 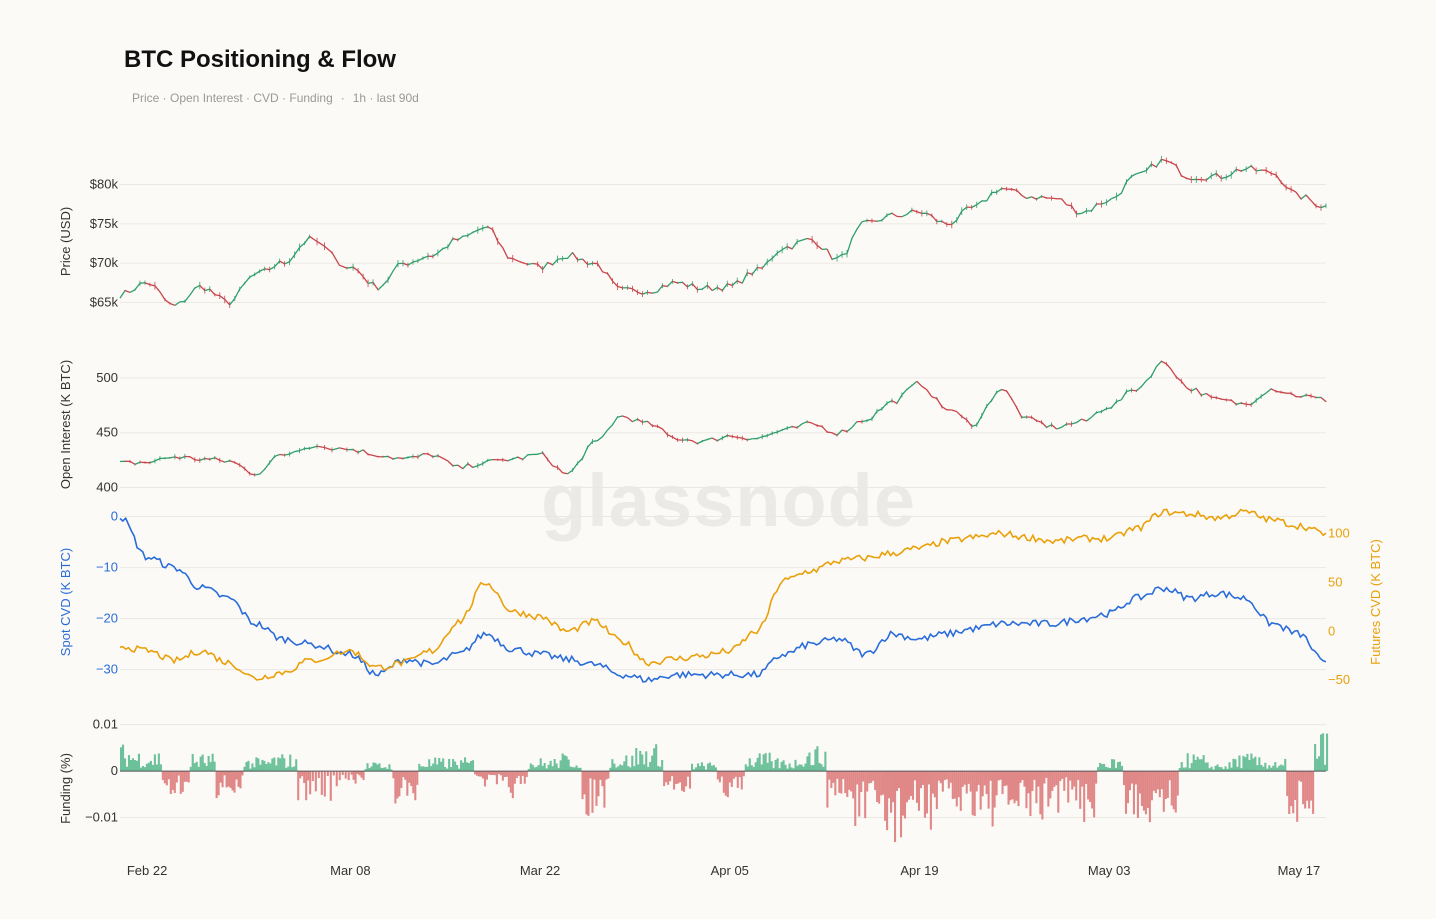 What do you see at coordinates (65, 602) in the screenshot?
I see `y-axis-title-left: Spot CVD (K BTC)` at bounding box center [65, 602].